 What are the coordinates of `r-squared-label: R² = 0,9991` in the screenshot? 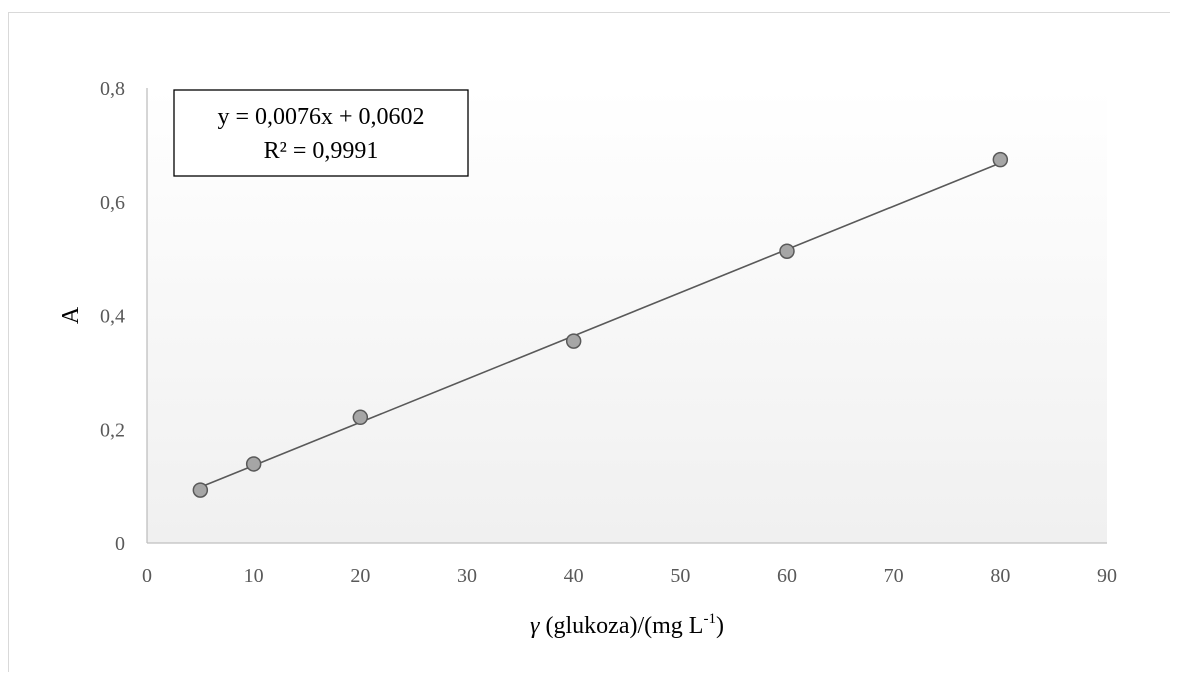 It's located at (321, 151).